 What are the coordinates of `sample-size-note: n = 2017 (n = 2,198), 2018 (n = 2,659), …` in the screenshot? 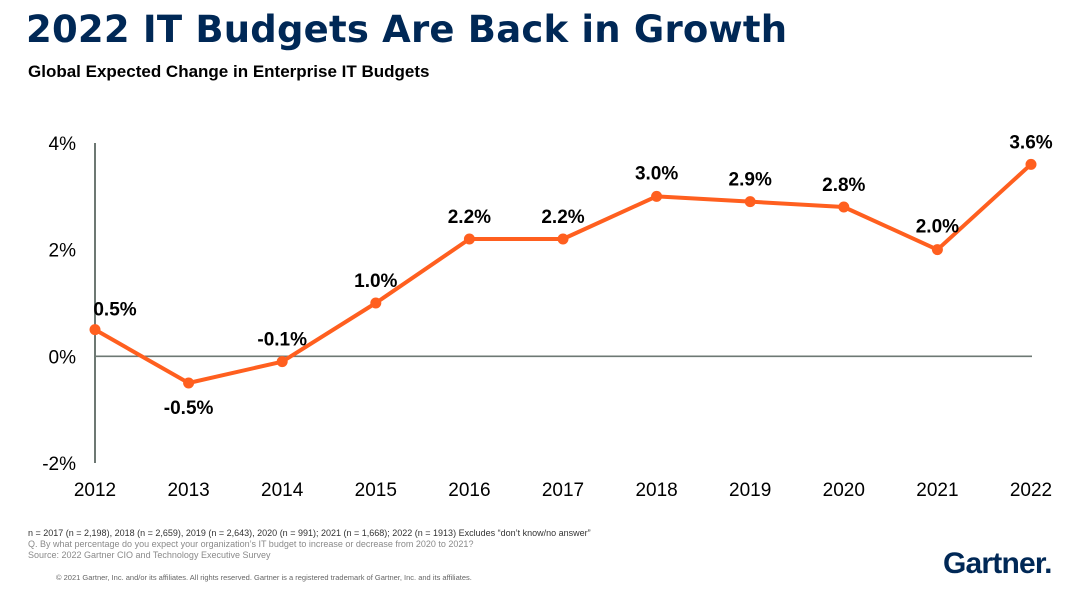 It's located at (309, 533).